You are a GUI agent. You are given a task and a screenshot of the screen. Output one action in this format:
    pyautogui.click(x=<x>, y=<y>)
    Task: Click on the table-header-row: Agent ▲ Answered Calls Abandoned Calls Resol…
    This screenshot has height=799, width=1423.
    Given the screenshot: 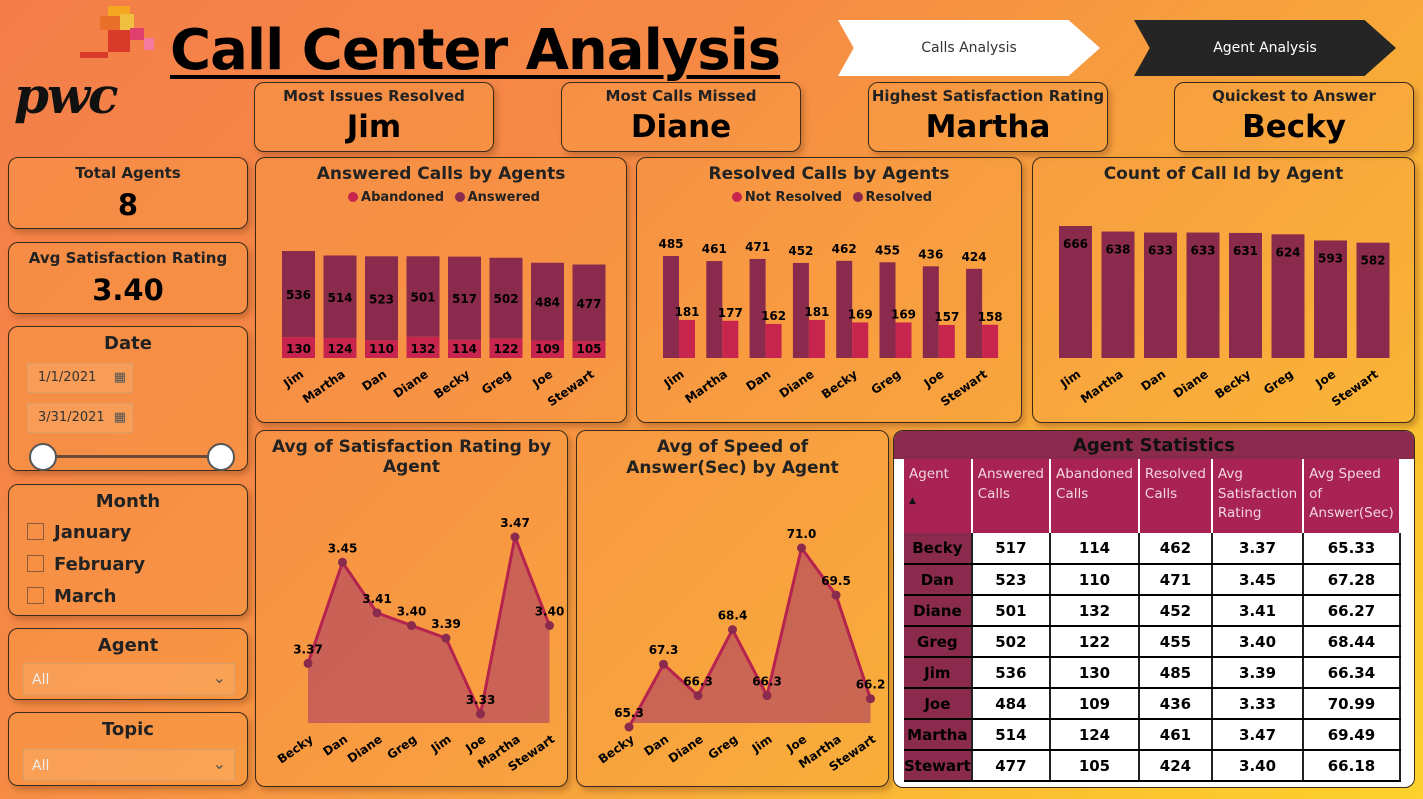 What is the action you would take?
    pyautogui.click(x=1152, y=496)
    